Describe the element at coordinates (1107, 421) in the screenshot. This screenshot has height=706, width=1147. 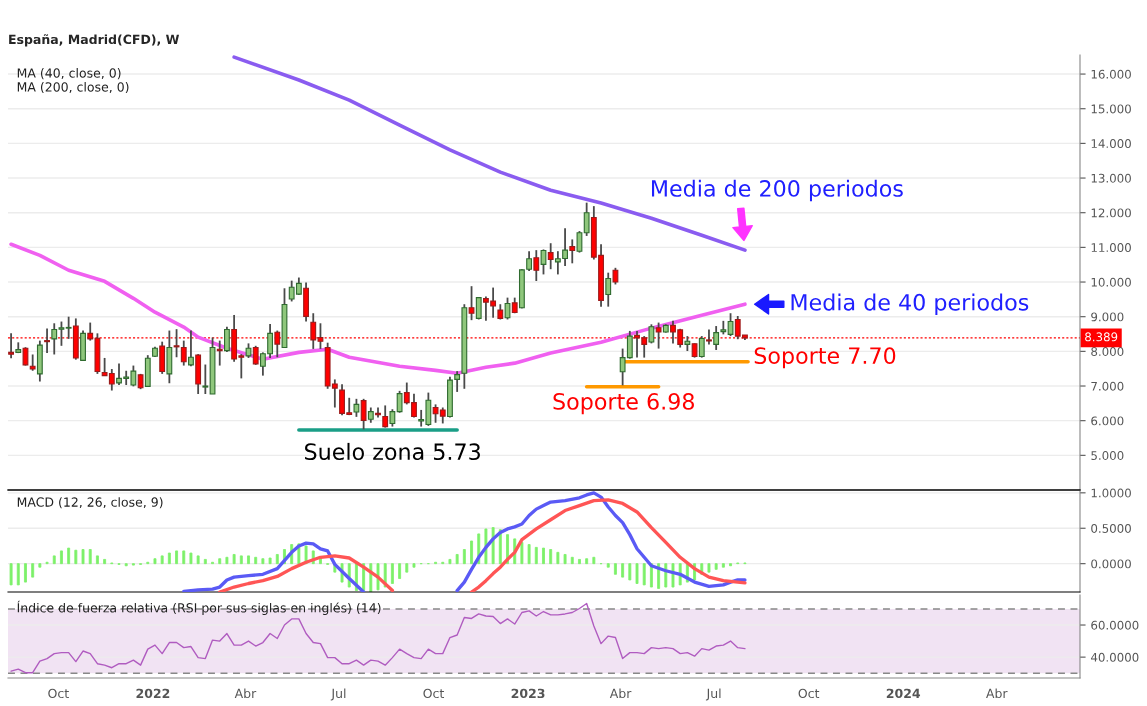
I see `y-tick-label: 6.000` at that location.